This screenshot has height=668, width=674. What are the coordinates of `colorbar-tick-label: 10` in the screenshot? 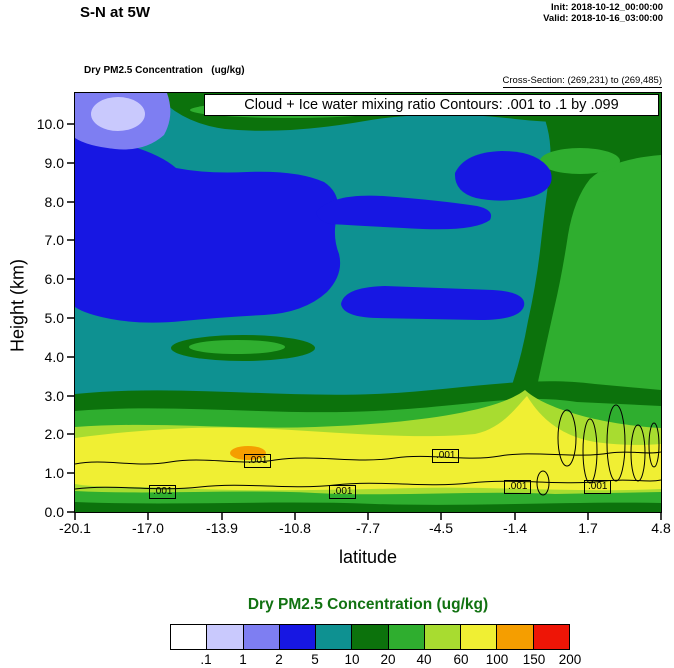 It's located at (352, 659).